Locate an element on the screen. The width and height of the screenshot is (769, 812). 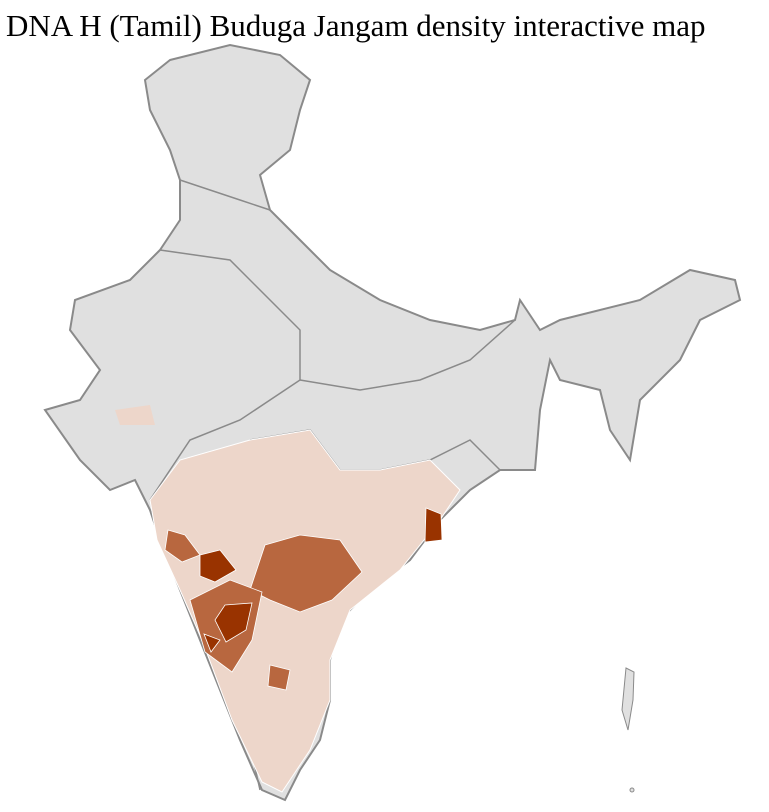
high-density-districts is located at coordinates (321, 580).